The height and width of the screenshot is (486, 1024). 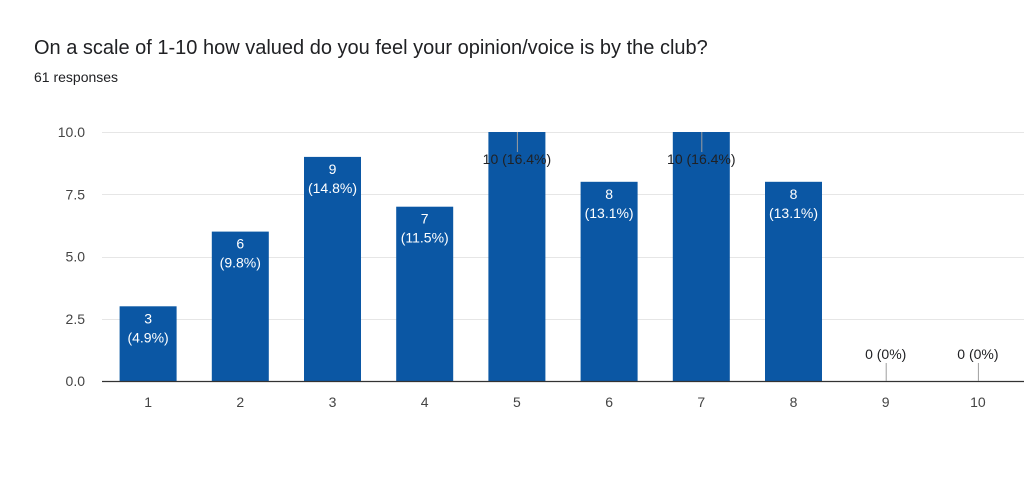 What do you see at coordinates (425, 238) in the screenshot?
I see `data-label-percent: (11.5%)` at bounding box center [425, 238].